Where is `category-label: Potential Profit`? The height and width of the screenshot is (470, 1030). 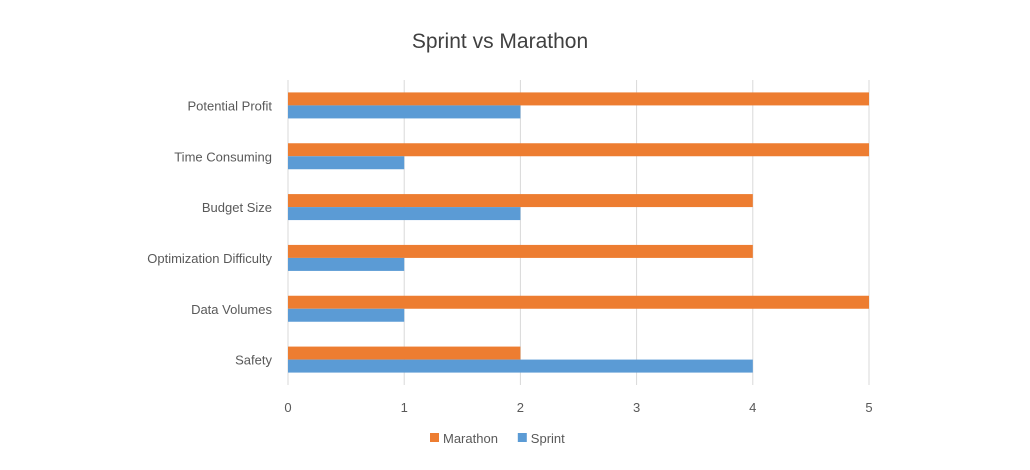
category-label: Potential Profit is located at coordinates (229, 105).